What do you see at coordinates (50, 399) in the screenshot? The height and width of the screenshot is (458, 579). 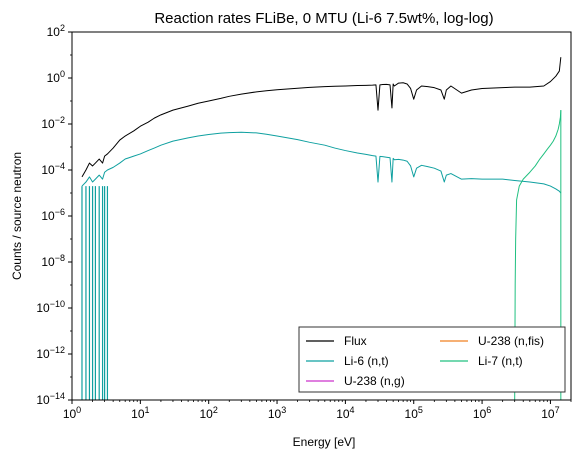 I see `y-tick-label: 10⁻¹⁴` at bounding box center [50, 399].